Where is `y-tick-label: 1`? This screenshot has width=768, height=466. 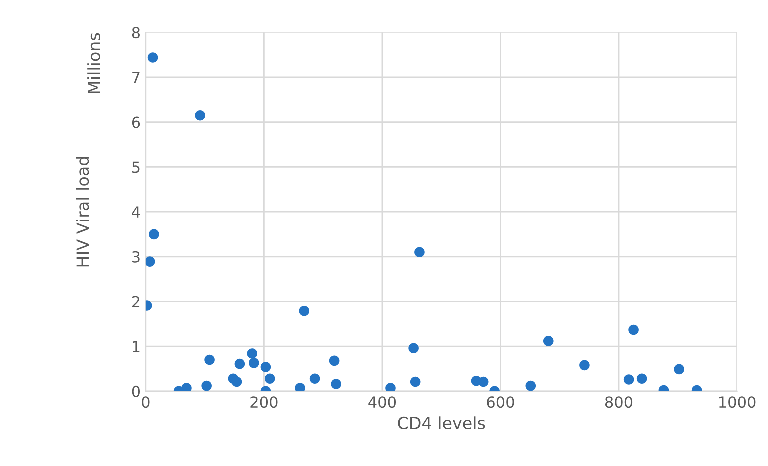
y-tick-label: 1 is located at coordinates (136, 346).